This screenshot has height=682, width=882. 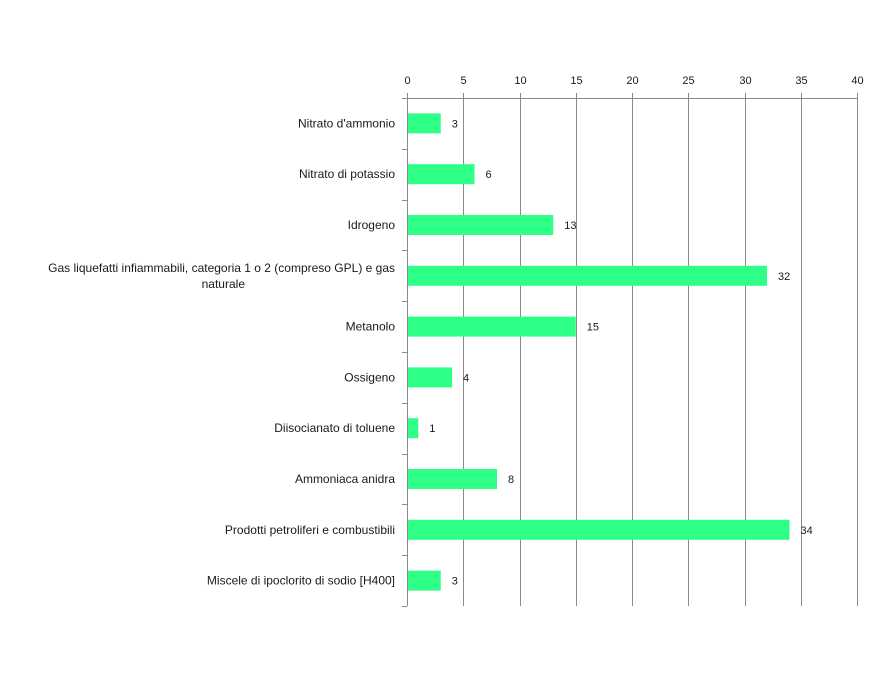 I want to click on x-tick-label: 40, so click(x=857, y=81).